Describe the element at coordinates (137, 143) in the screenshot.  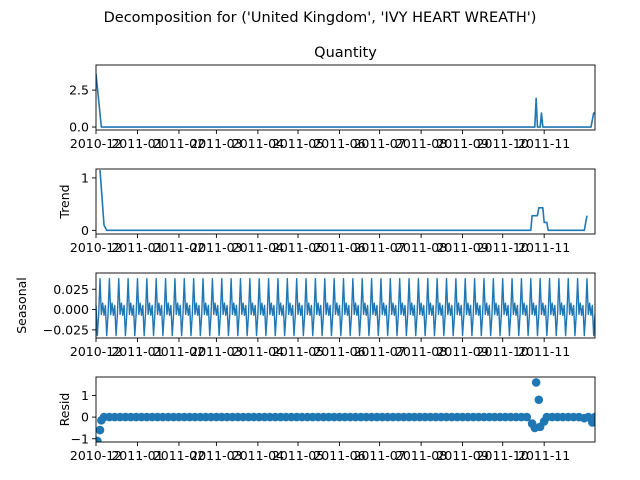
I see `observed-x-tick-label: 2011-01` at that location.